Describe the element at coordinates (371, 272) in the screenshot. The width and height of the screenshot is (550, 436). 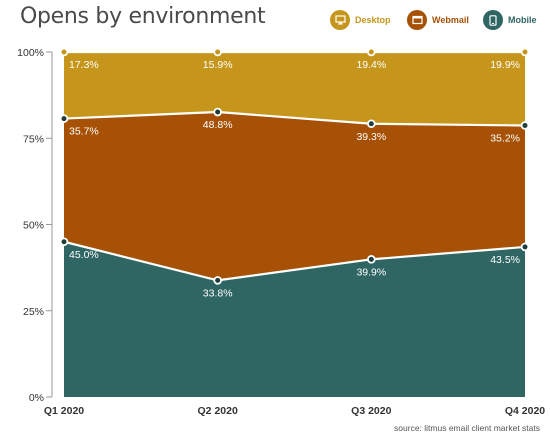
I see `data-label-mobile: 39.9%` at that location.